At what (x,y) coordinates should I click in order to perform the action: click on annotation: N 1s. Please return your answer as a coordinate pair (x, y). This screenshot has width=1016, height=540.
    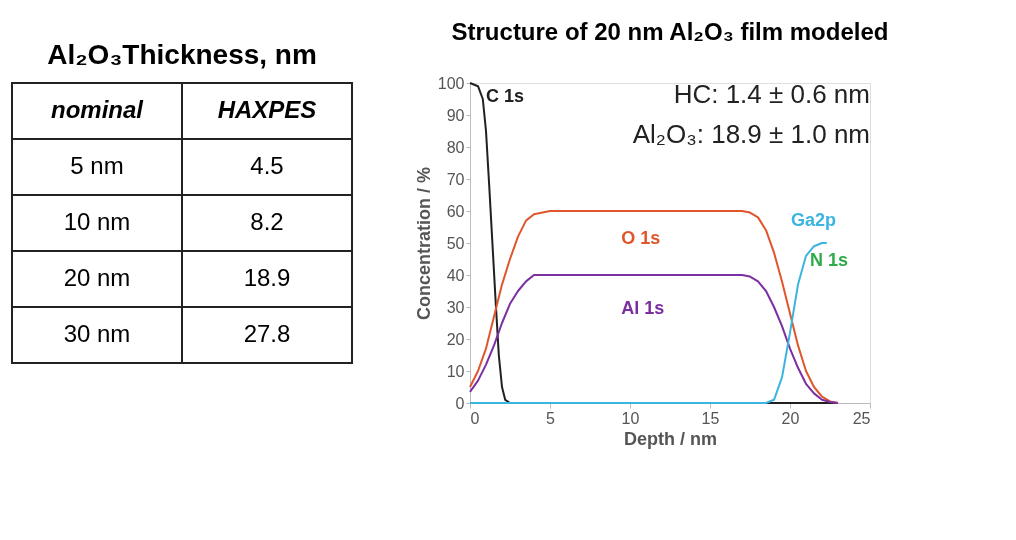
    Looking at the image, I should click on (828, 260).